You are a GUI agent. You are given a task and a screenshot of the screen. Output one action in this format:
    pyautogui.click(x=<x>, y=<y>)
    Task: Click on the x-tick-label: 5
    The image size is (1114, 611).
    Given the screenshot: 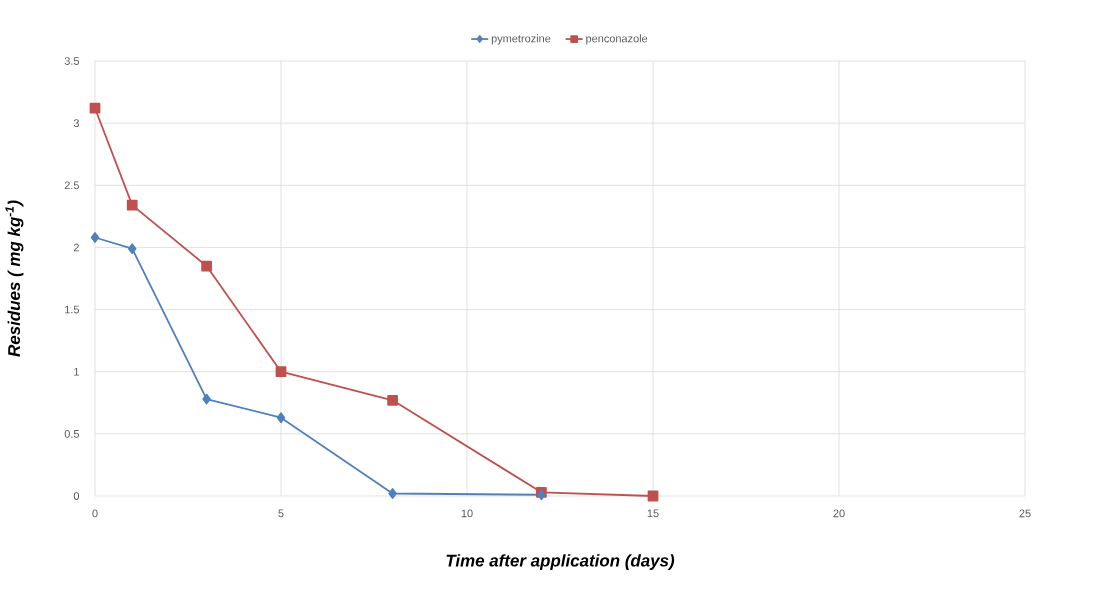 What is the action you would take?
    pyautogui.click(x=281, y=513)
    